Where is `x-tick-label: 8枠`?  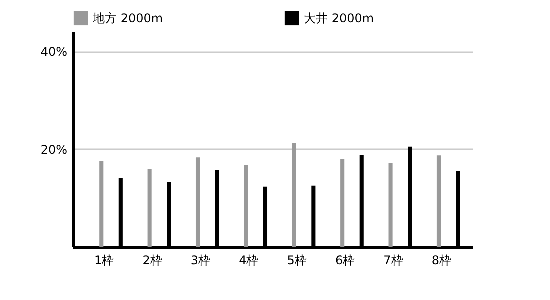
x-tick-label: 8枠 is located at coordinates (442, 261).